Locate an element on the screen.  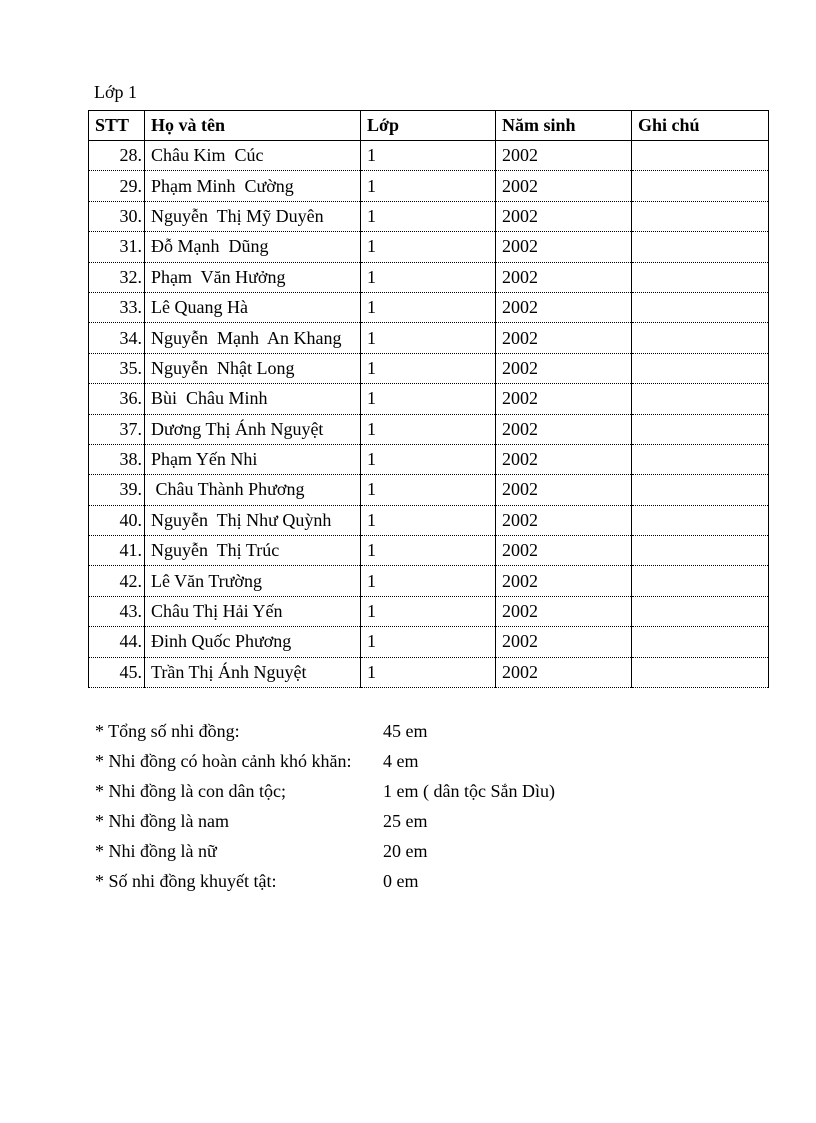
table-row: 39. Châu Thành Phương 1 2002 is located at coordinates (428, 490).